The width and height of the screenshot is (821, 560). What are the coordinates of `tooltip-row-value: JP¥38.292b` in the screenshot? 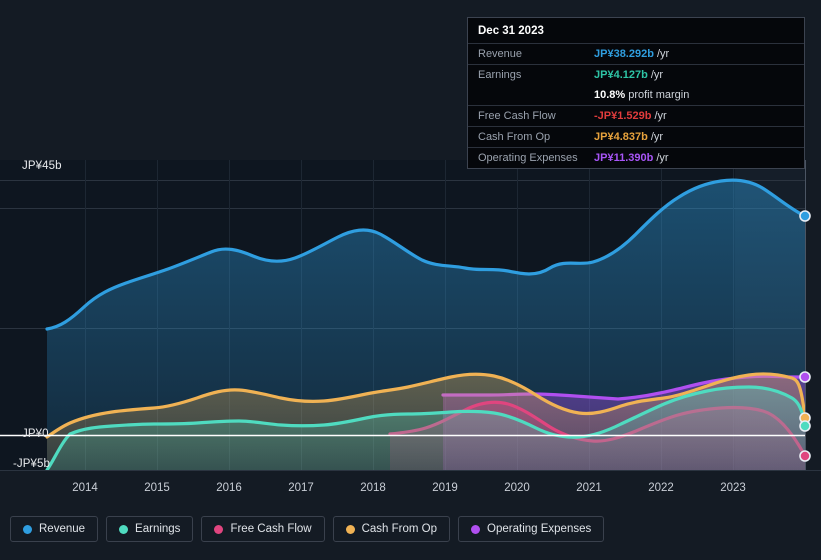 It's located at (624, 54).